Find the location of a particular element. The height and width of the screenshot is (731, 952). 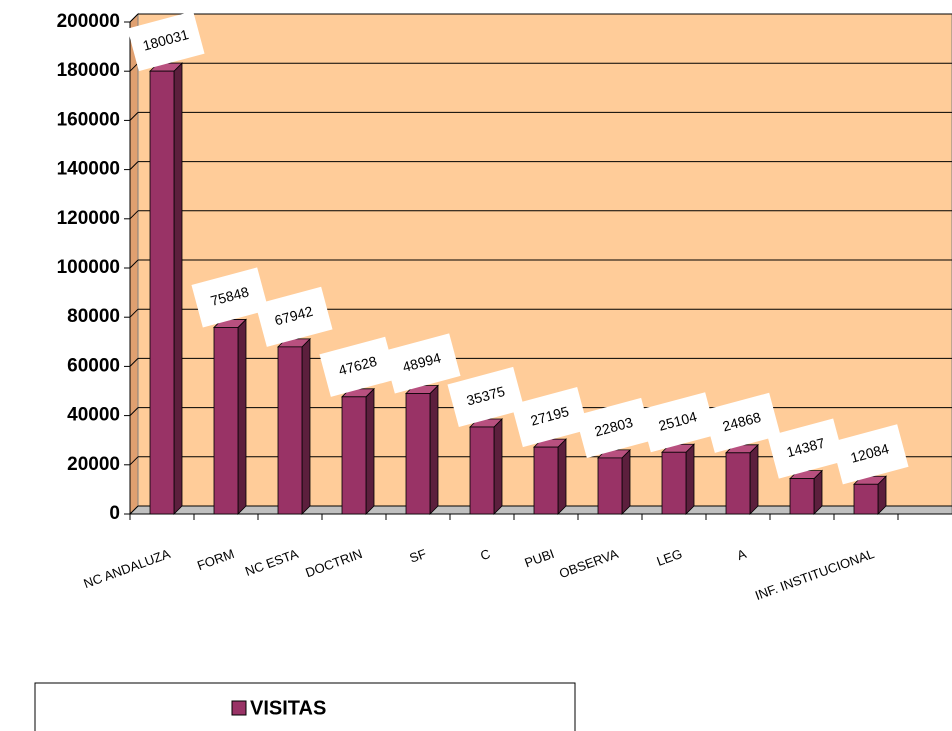

data-label: 35375 is located at coordinates (486, 397).